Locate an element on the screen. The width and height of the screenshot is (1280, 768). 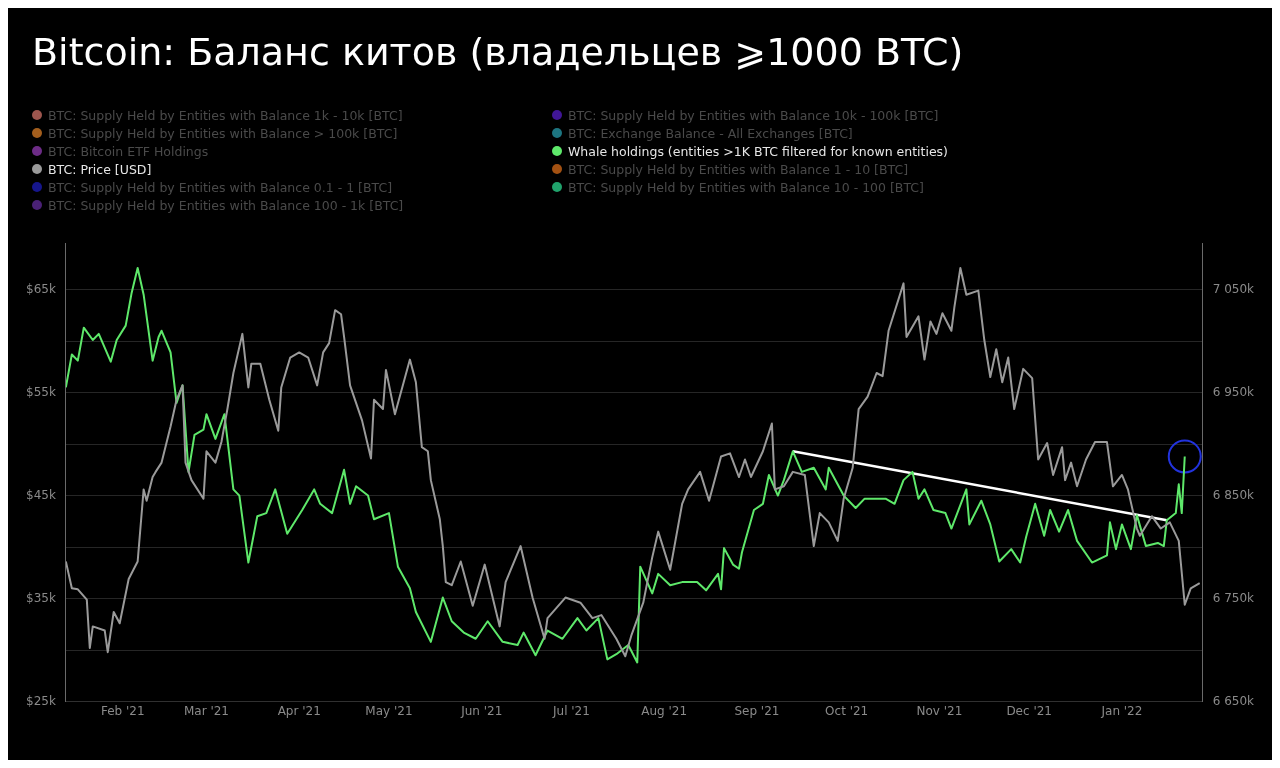
x-tick-label: Nov '21 is located at coordinates (939, 710).